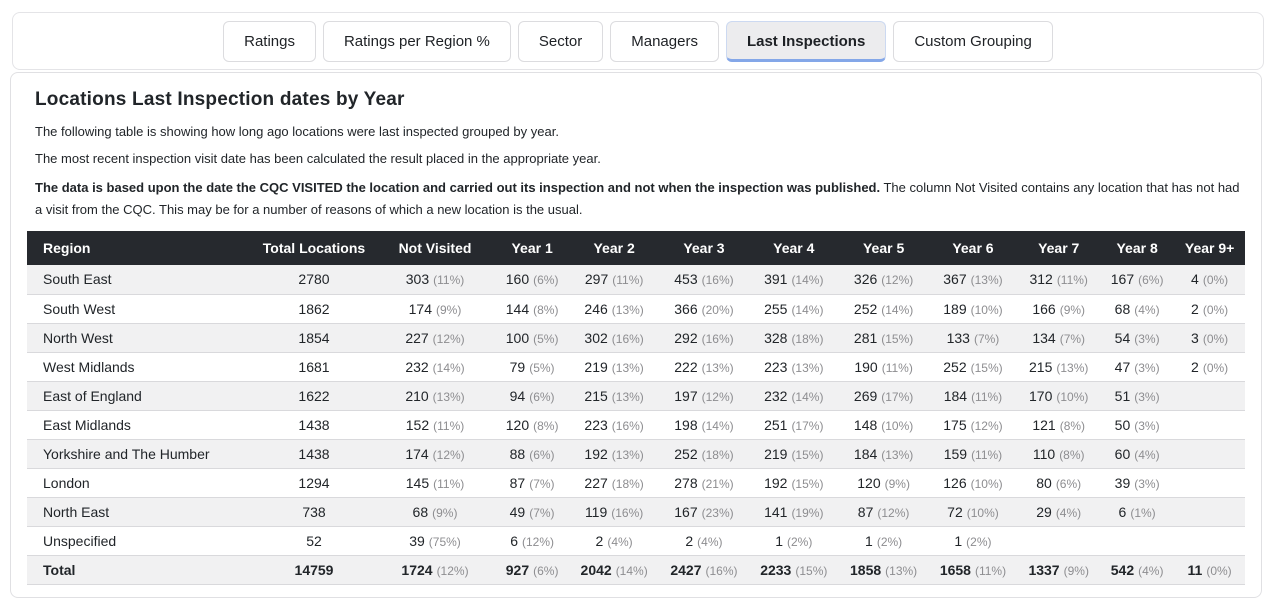  Describe the element at coordinates (1059, 425) in the screenshot. I see `count-cell: 121 (8%)` at that location.